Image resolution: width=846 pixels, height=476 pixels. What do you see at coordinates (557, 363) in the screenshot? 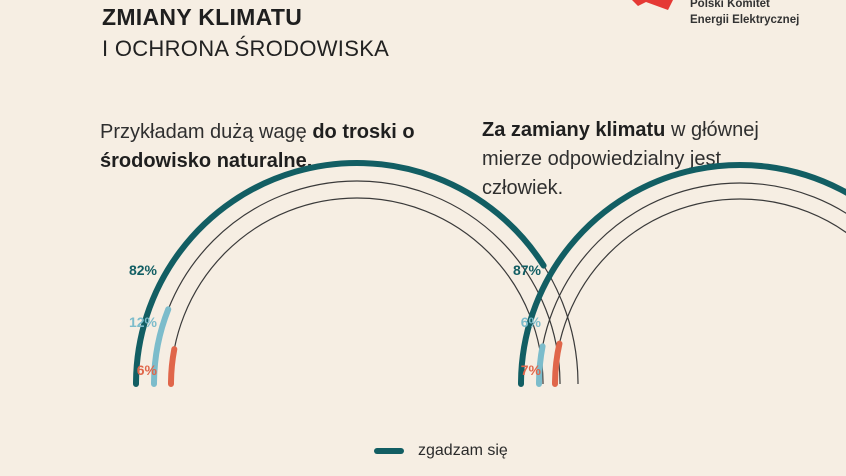
I see `chart-2-bar-disagree` at bounding box center [557, 363].